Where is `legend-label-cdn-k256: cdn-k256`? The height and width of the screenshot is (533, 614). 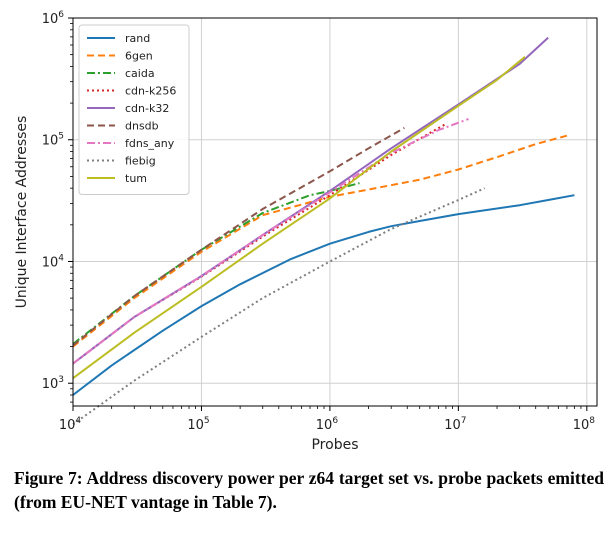 legend-label-cdn-k256: cdn-k256 is located at coordinates (150, 91).